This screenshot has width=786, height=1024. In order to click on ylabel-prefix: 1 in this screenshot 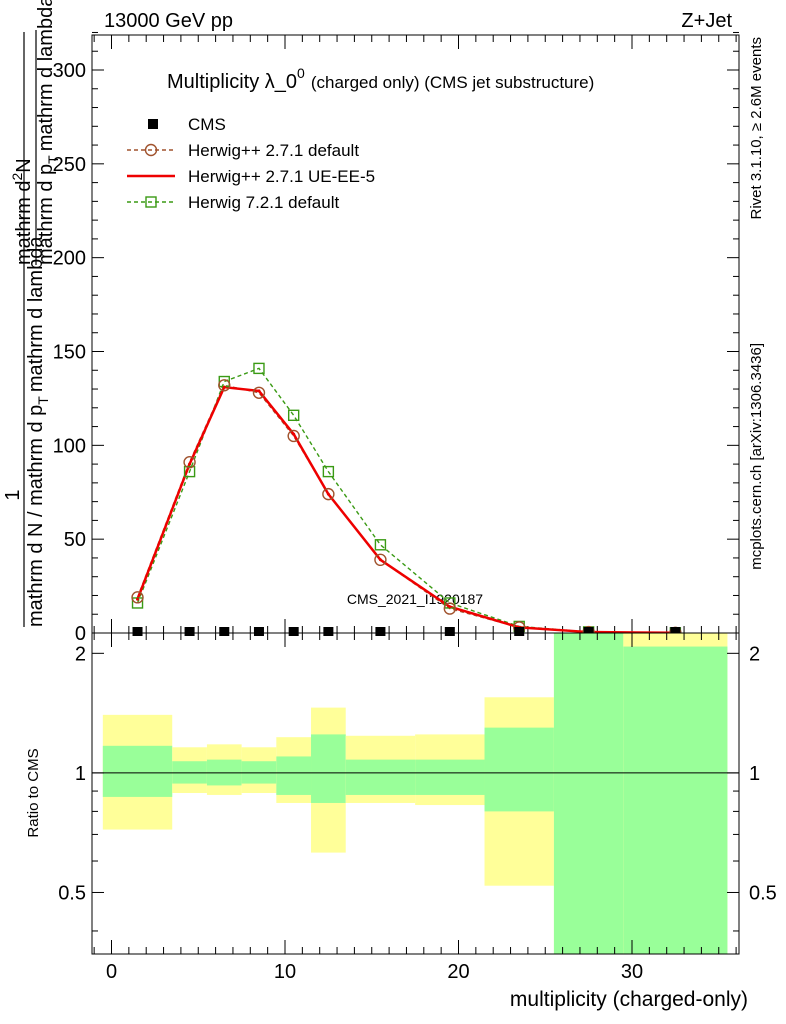, I will do `click(13, 494)`.